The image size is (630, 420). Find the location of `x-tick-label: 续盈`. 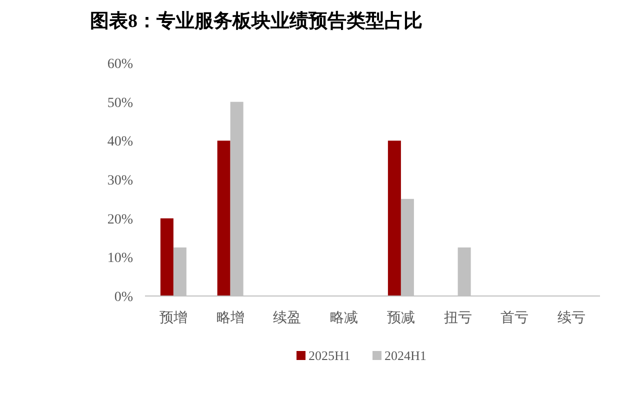

x-tick-label: 续盈 is located at coordinates (287, 318).